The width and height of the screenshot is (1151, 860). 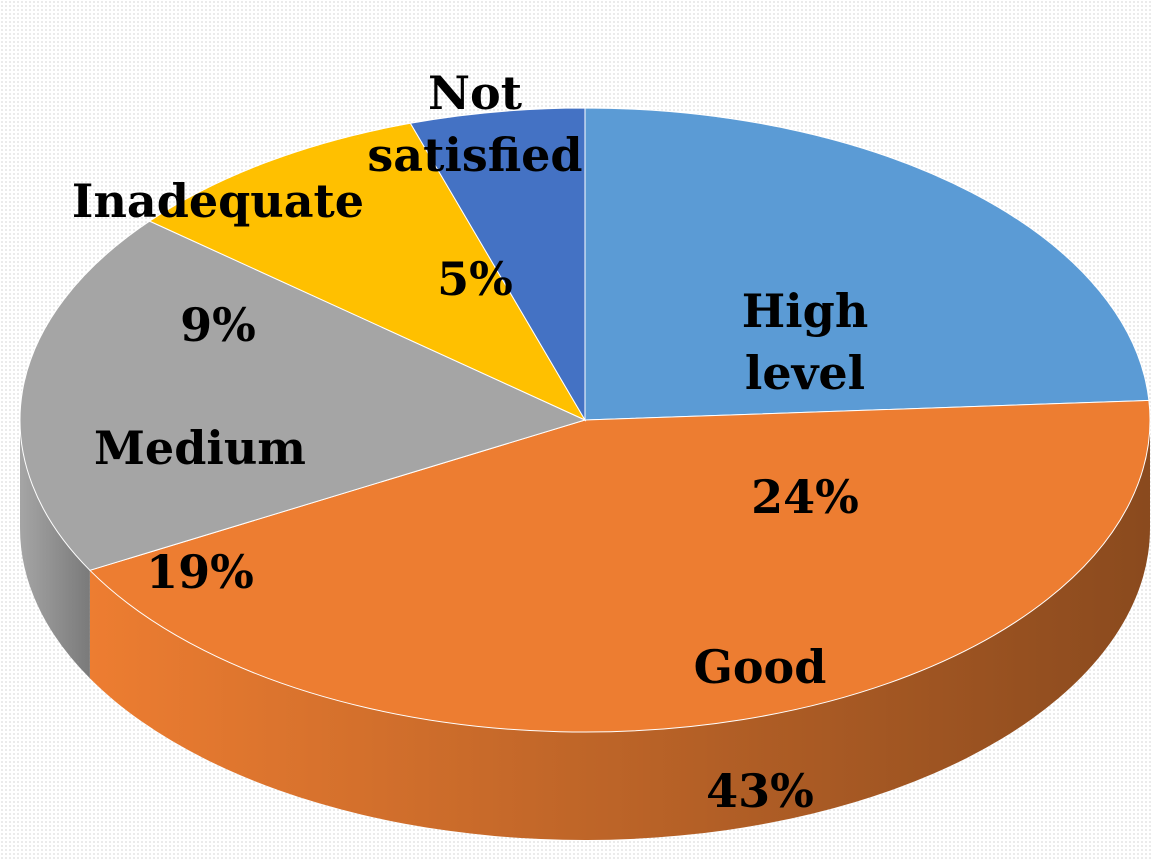 What do you see at coordinates (760, 698) in the screenshot?
I see `slice-label-good: Good 43%` at bounding box center [760, 698].